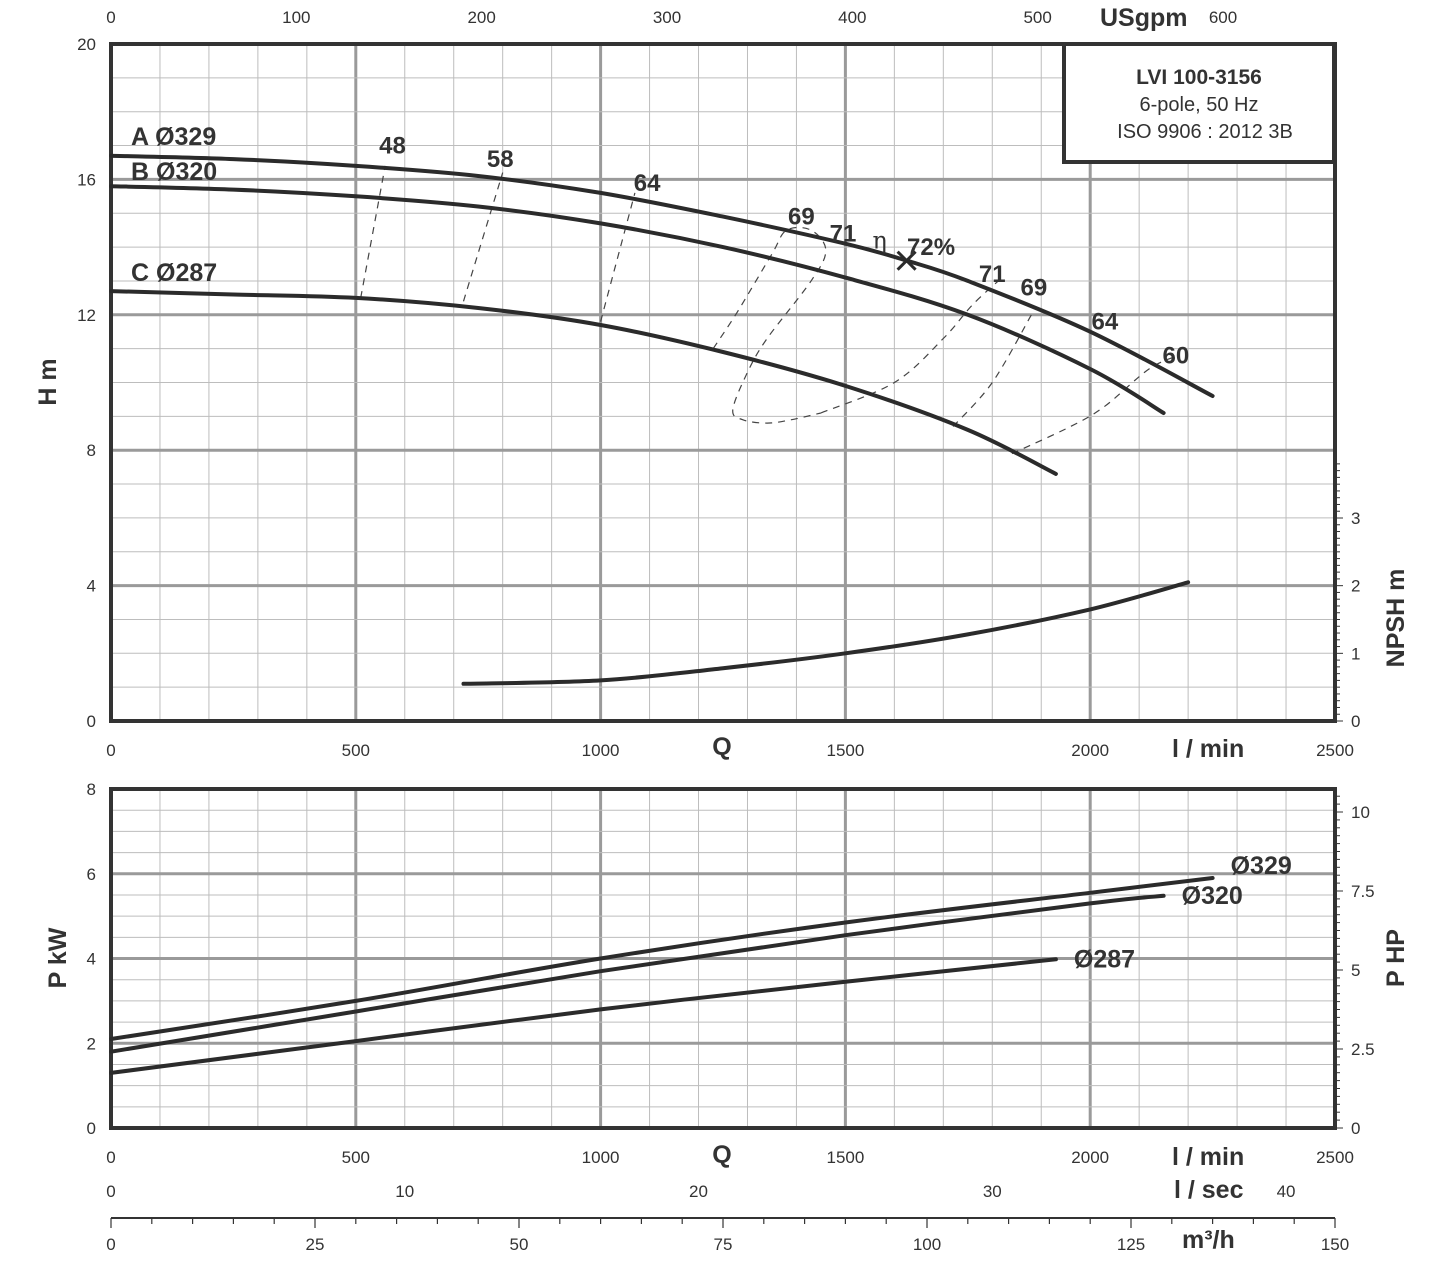  Describe the element at coordinates (927, 1244) in the screenshot. I see `m3h-tick-label: 100` at that location.